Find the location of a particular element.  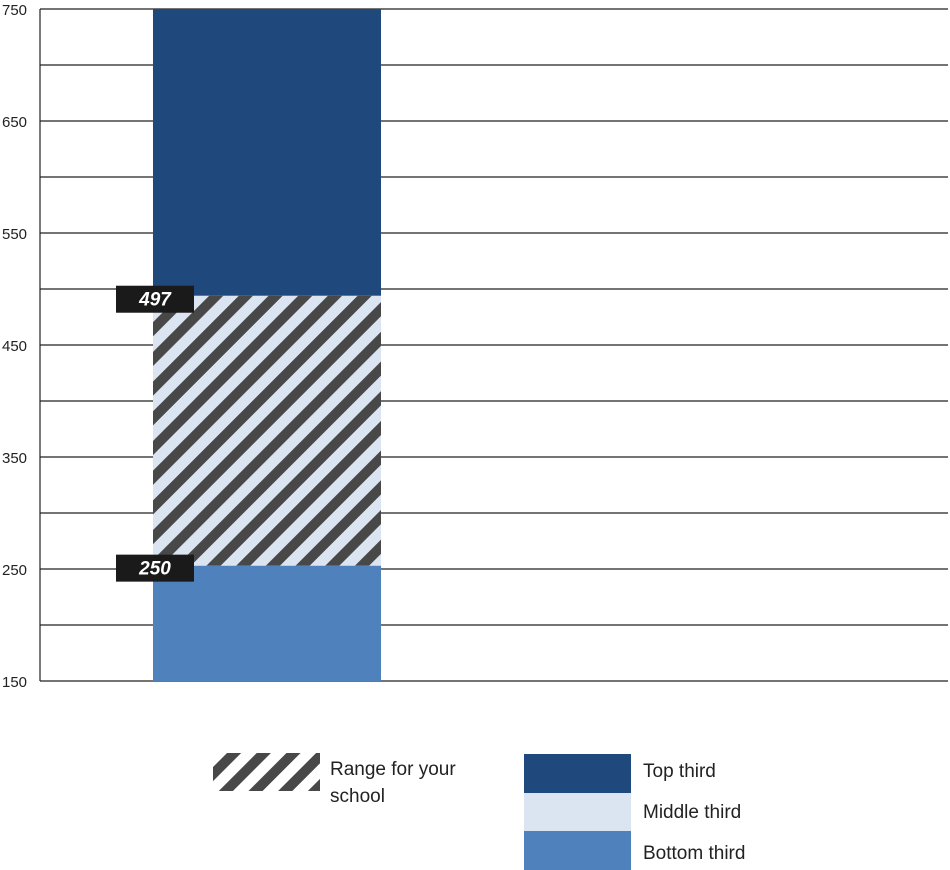

y-tick-label: 750 is located at coordinates (14, 10).